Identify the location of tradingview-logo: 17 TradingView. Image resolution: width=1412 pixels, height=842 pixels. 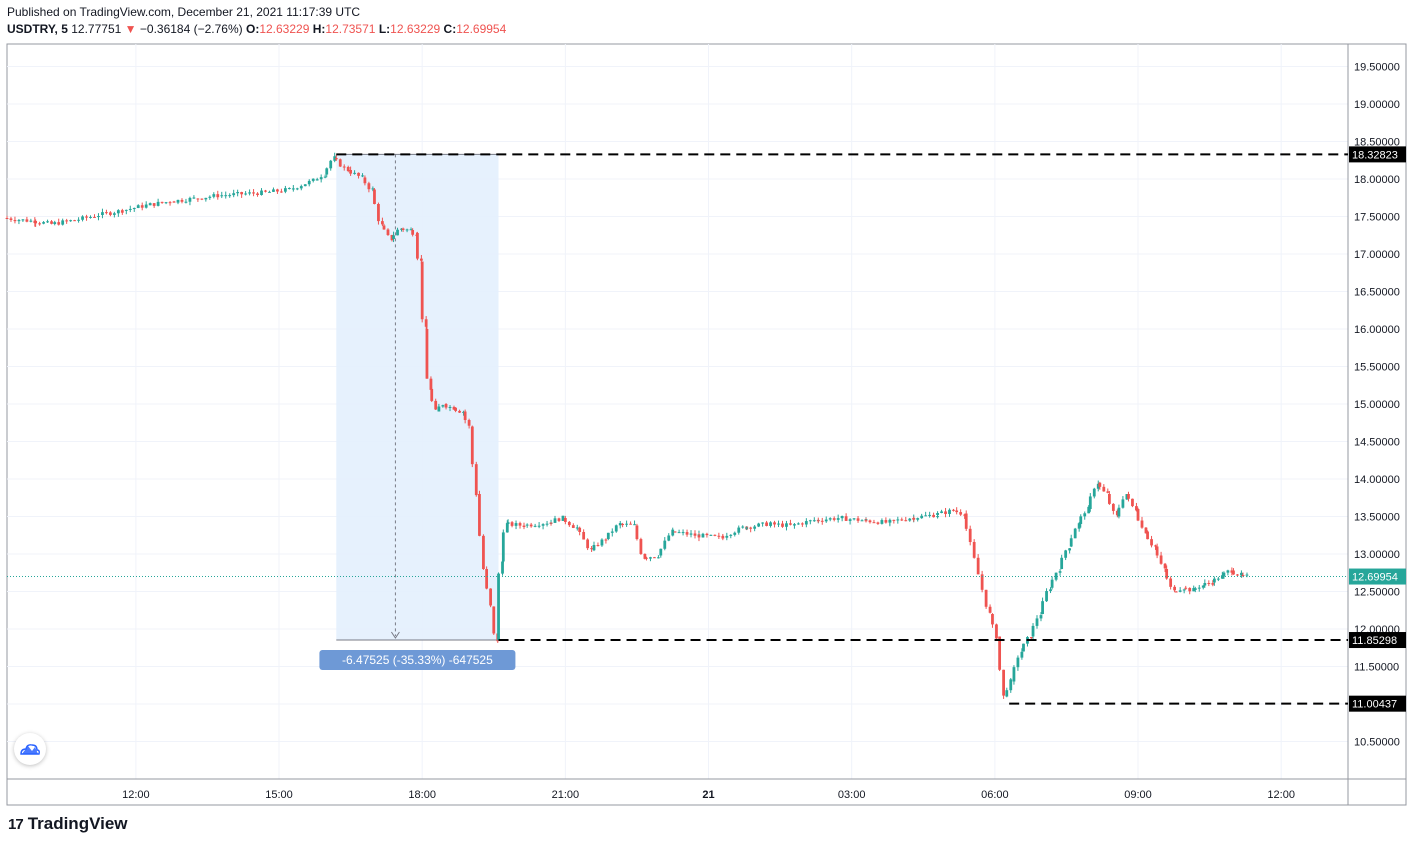
(68, 824).